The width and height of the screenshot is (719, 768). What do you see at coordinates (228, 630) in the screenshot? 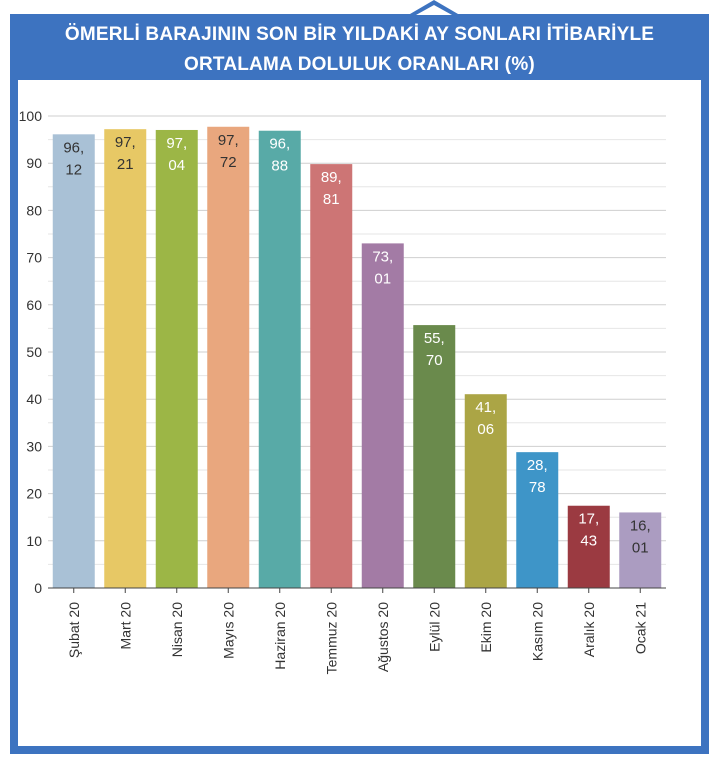
I see `x-tick-label: Mayıs 20` at bounding box center [228, 630].